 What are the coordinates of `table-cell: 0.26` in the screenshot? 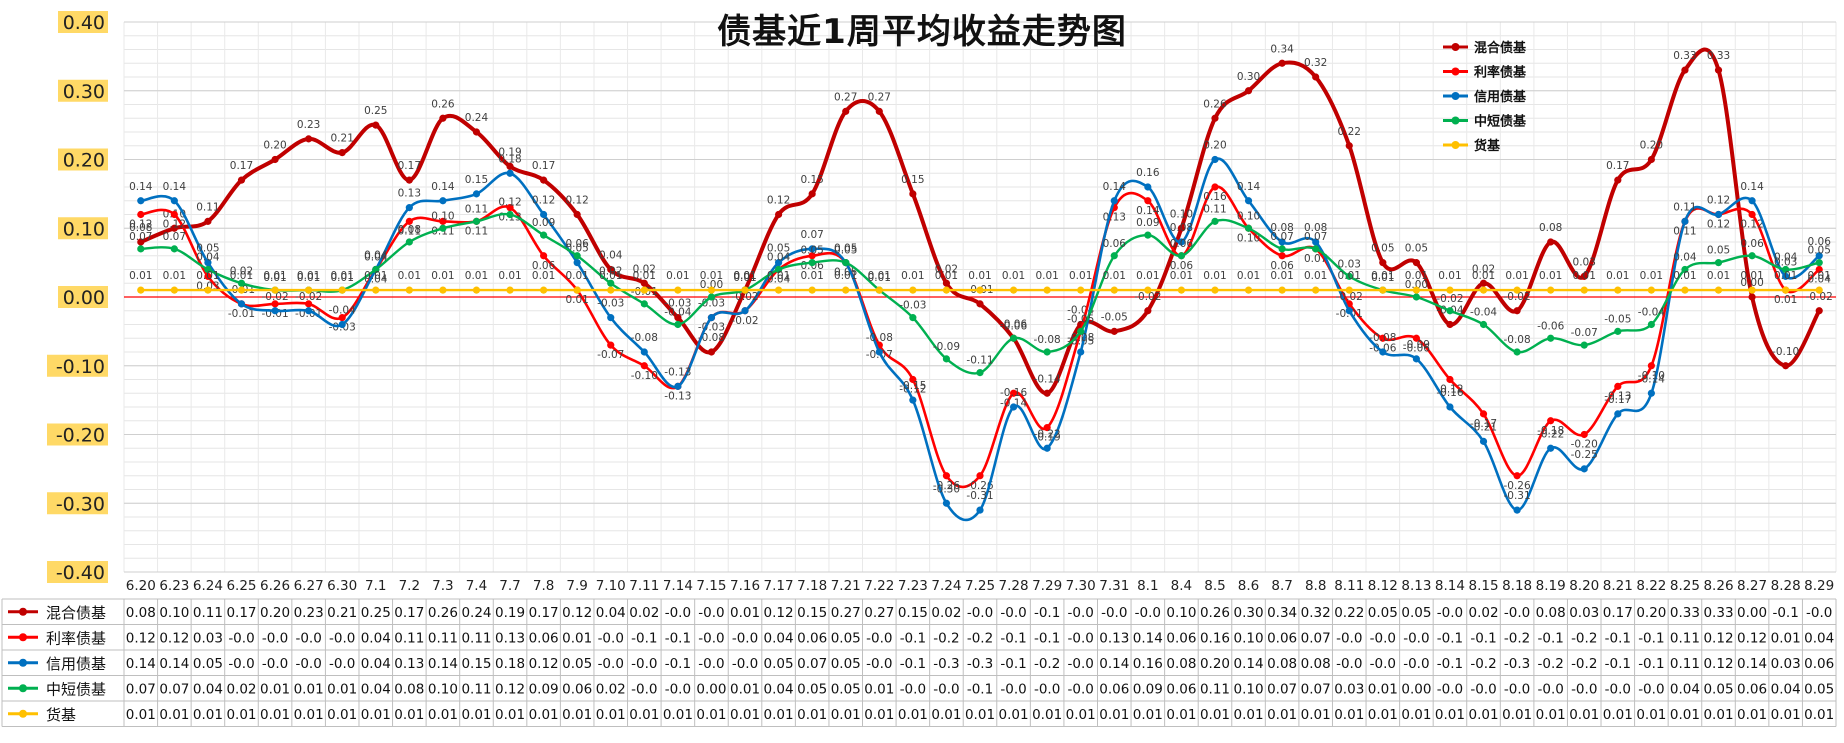 It's located at (1215, 613).